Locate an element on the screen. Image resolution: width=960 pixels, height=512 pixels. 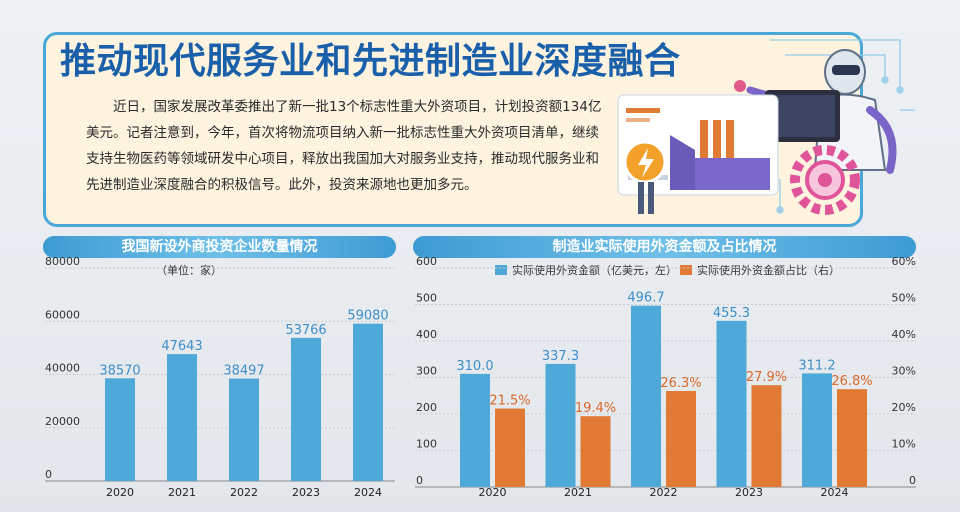
chart2-value-label-amount: 310.0 is located at coordinates (474, 366).